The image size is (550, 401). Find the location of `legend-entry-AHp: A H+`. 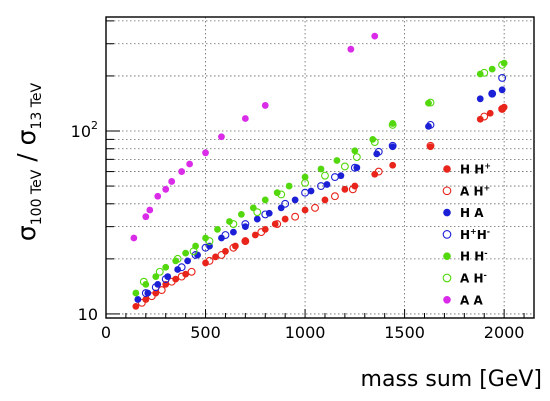

legend-entry-AHp: A H+ is located at coordinates (466, 190).